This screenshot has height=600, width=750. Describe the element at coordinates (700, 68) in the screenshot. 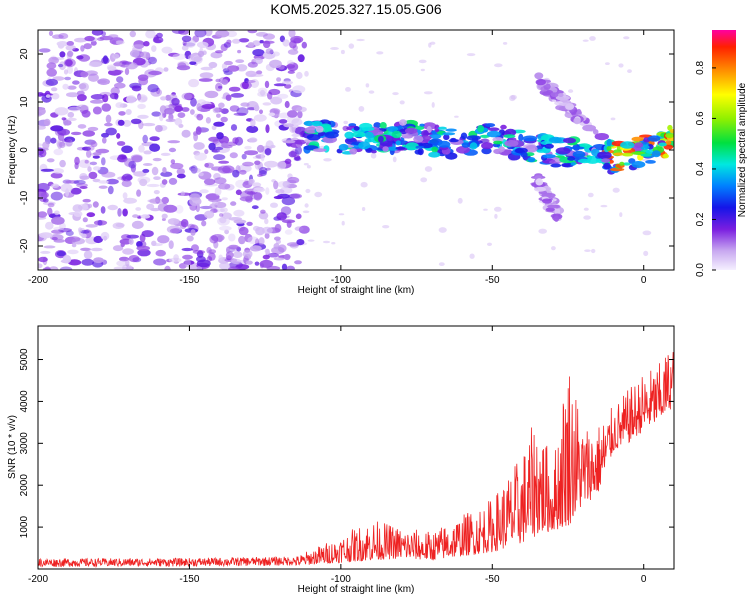

I see `colorbar-tick-label: 0.8` at that location.